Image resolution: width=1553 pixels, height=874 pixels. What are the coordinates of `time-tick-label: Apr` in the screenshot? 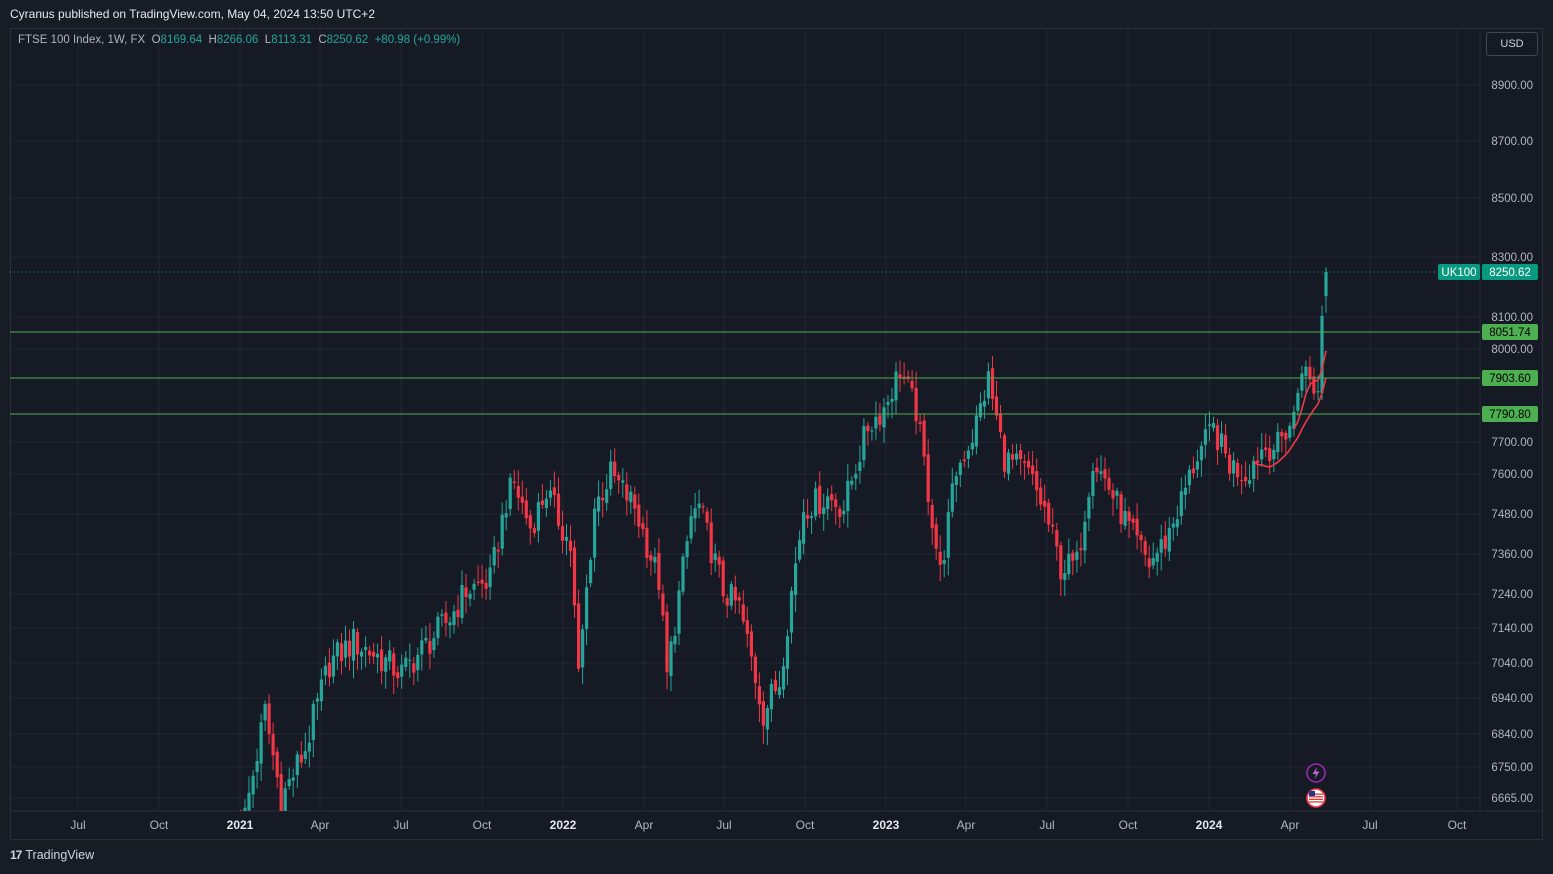 It's located at (1290, 825).